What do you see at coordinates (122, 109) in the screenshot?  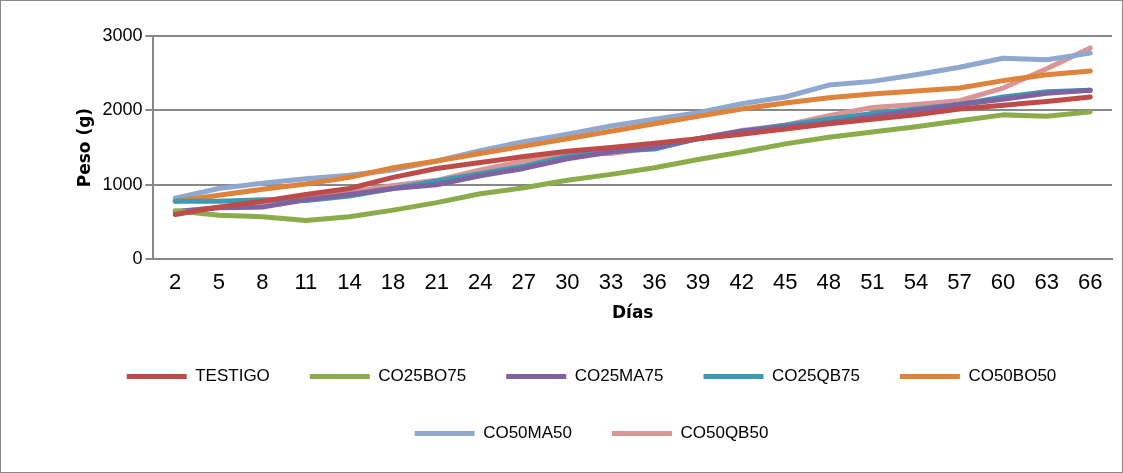 I see `y-tick-label: 2000` at bounding box center [122, 109].